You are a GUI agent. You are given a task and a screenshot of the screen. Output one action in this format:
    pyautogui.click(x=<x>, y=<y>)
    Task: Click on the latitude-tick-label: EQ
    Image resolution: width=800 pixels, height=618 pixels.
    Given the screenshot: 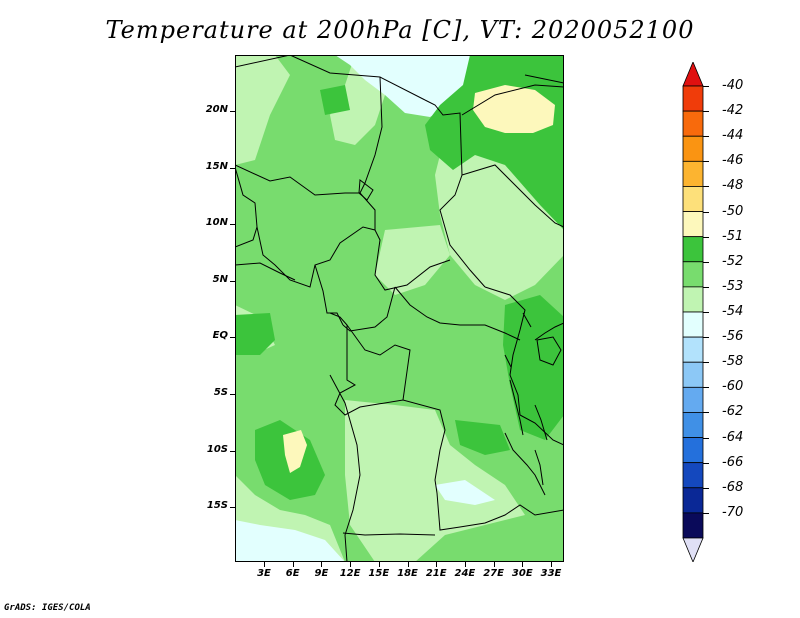 What is the action you would take?
    pyautogui.click(x=220, y=336)
    